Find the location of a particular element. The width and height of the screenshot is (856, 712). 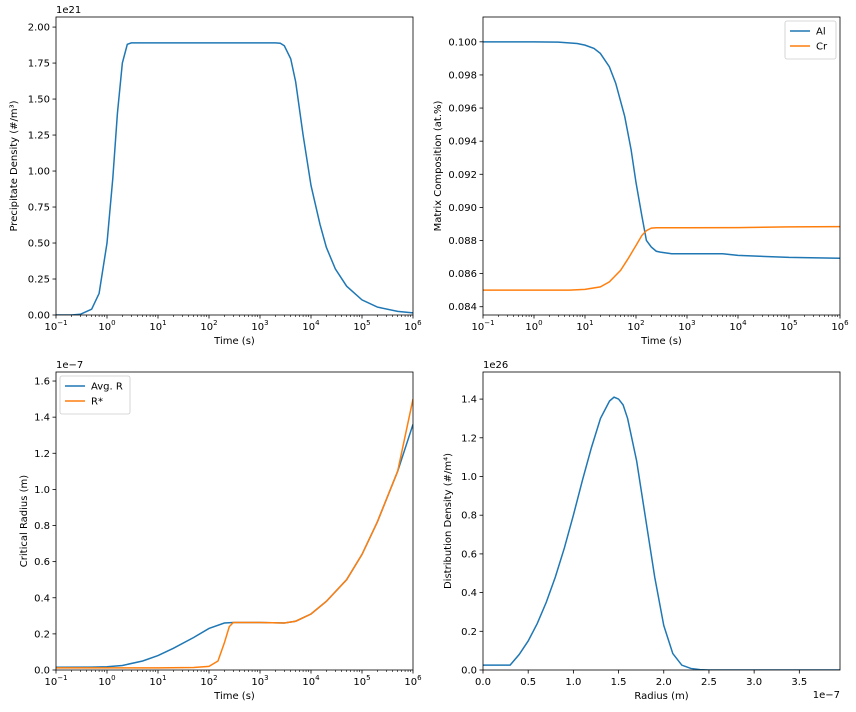

y-tick-label: 0.086 is located at coordinates (462, 274).